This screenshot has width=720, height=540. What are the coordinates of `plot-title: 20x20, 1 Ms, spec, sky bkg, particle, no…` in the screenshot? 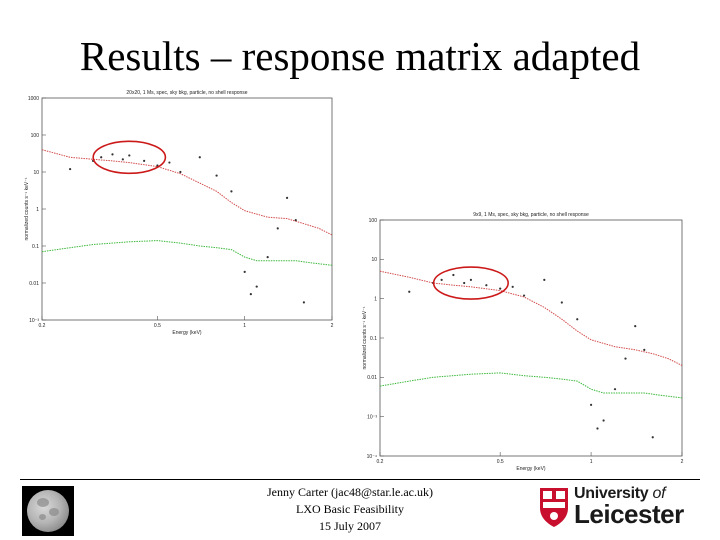 It's located at (186, 93).